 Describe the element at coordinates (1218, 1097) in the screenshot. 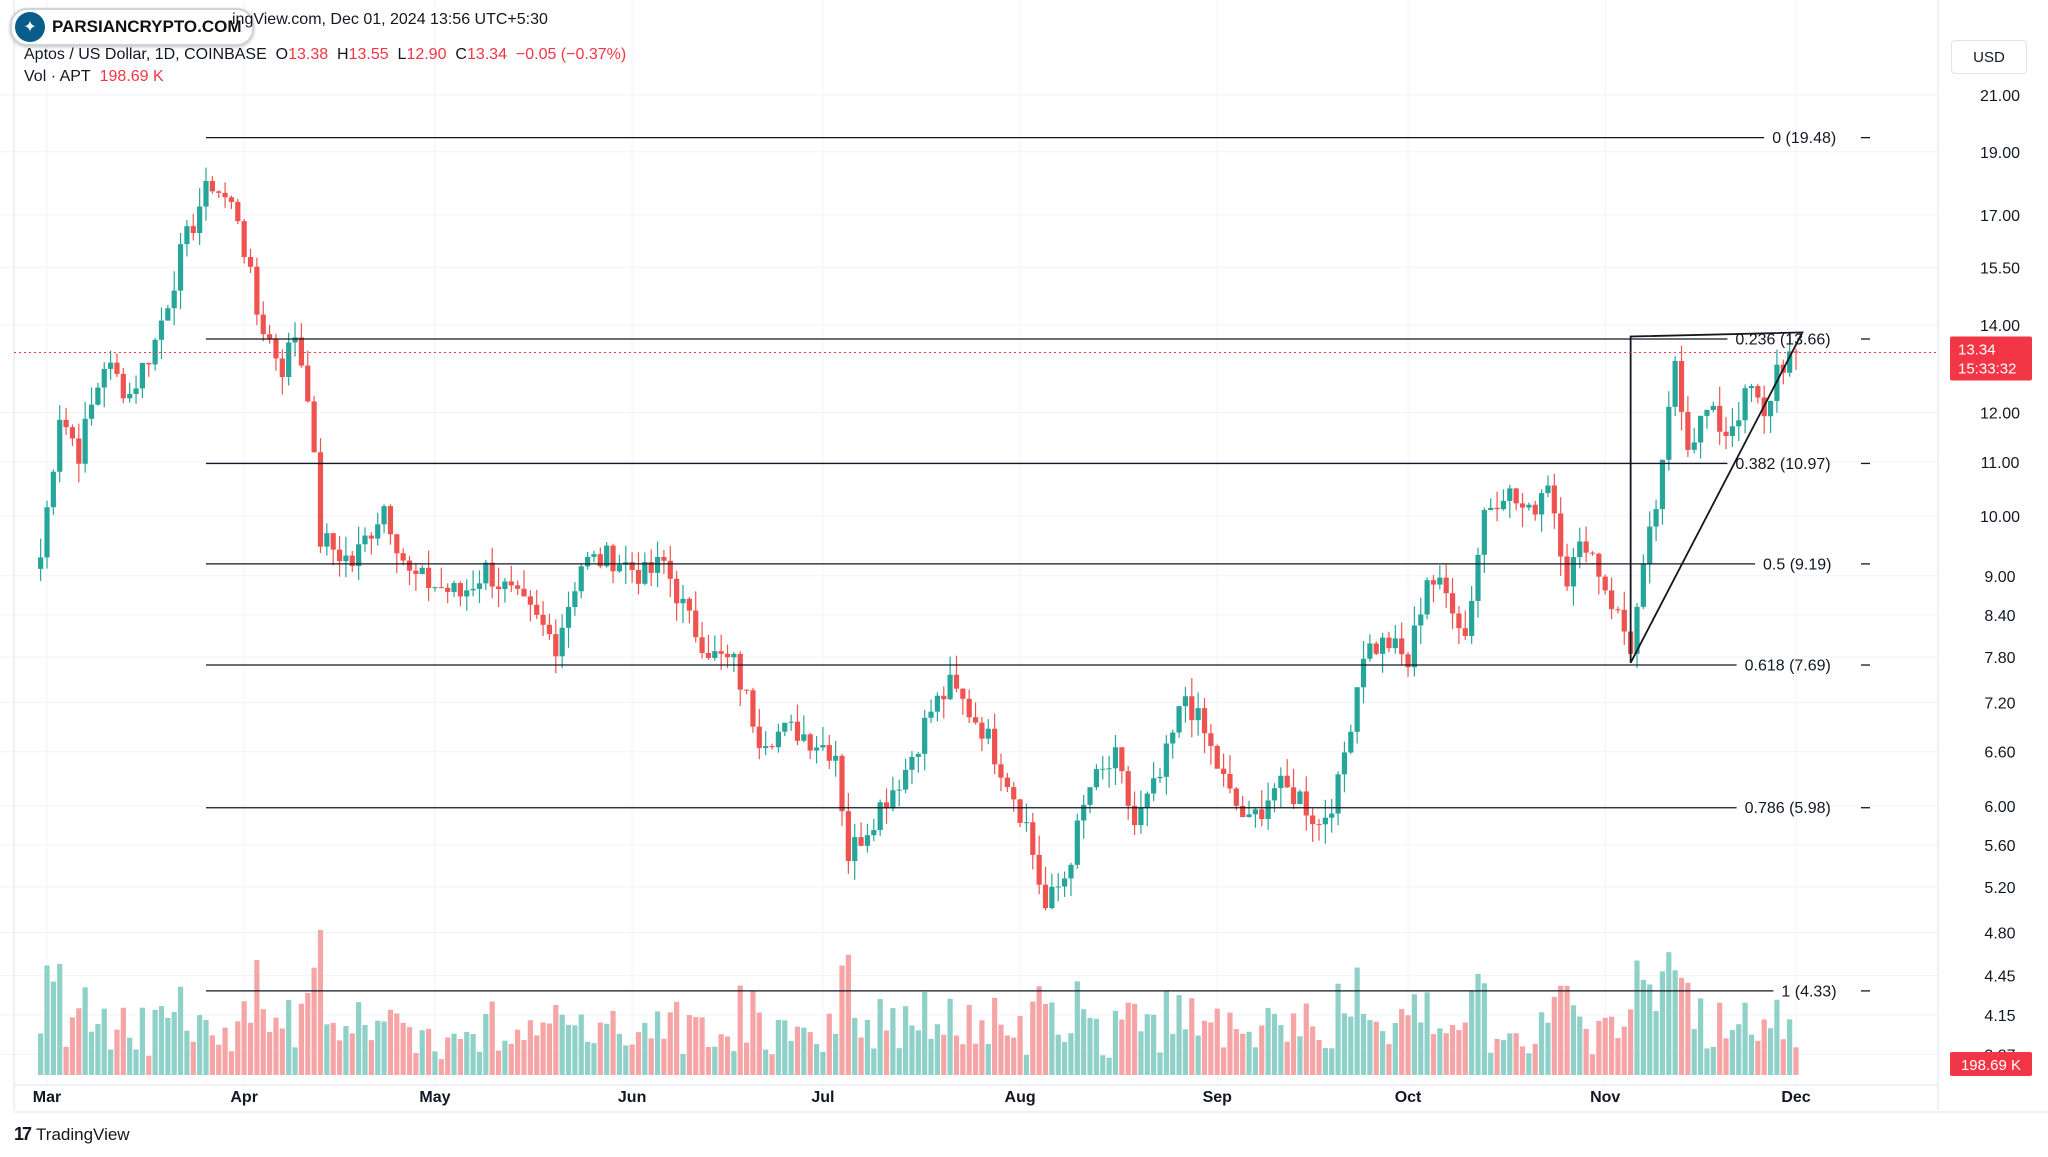

I see `time-tick-label: Sep` at that location.